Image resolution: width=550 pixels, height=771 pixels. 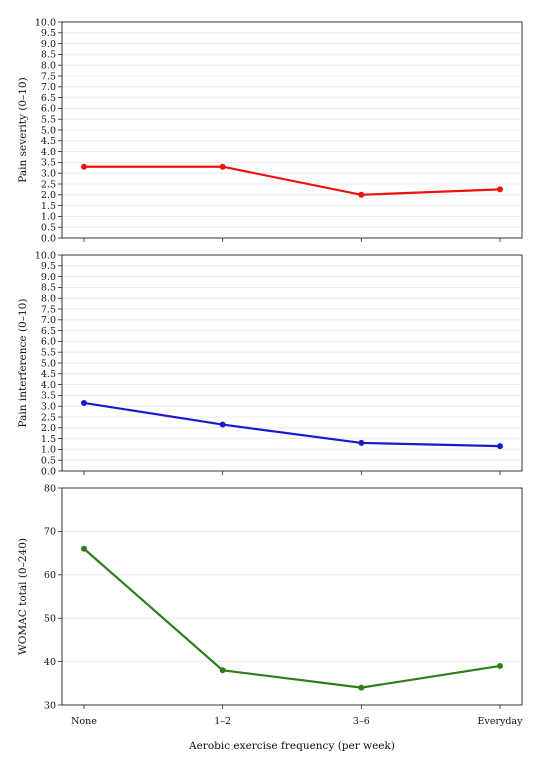 I want to click on y-tick-label: 70, so click(x=50, y=532).